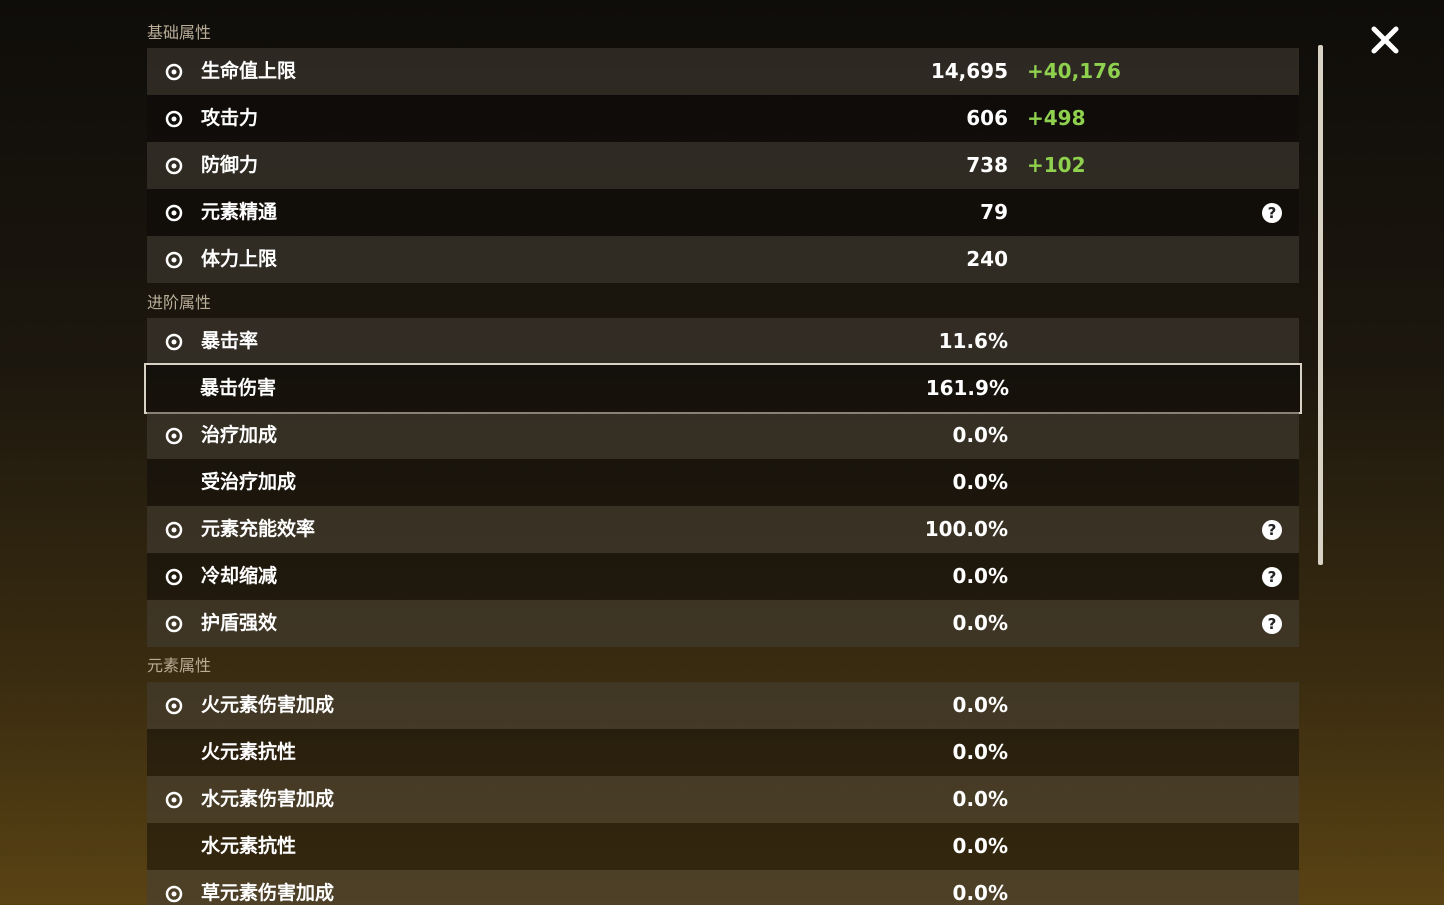  Describe the element at coordinates (723, 212) in the screenshot. I see `stat-row: 元素精通 79?` at that location.